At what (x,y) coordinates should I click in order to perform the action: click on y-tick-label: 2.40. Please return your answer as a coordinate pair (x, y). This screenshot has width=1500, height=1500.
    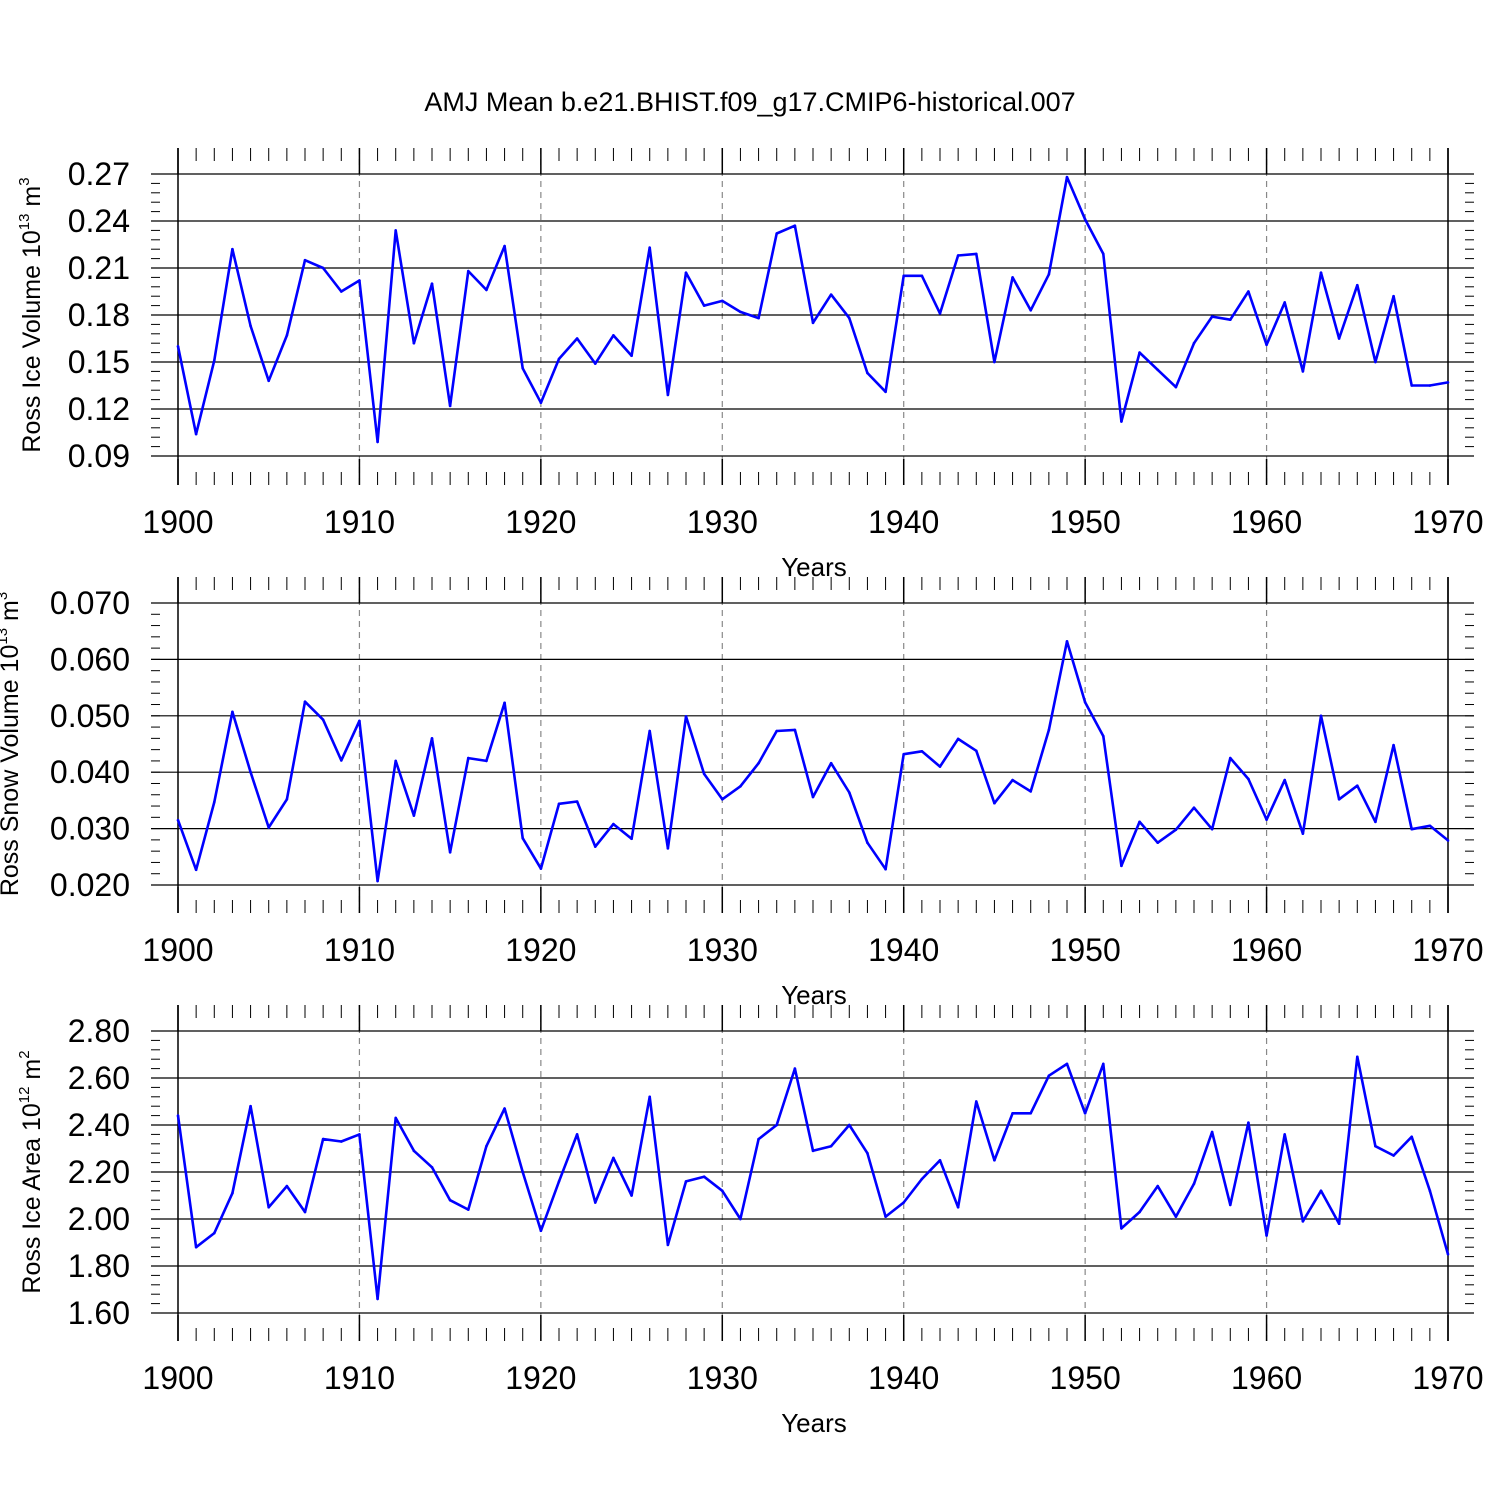
    Looking at the image, I should click on (99, 1125).